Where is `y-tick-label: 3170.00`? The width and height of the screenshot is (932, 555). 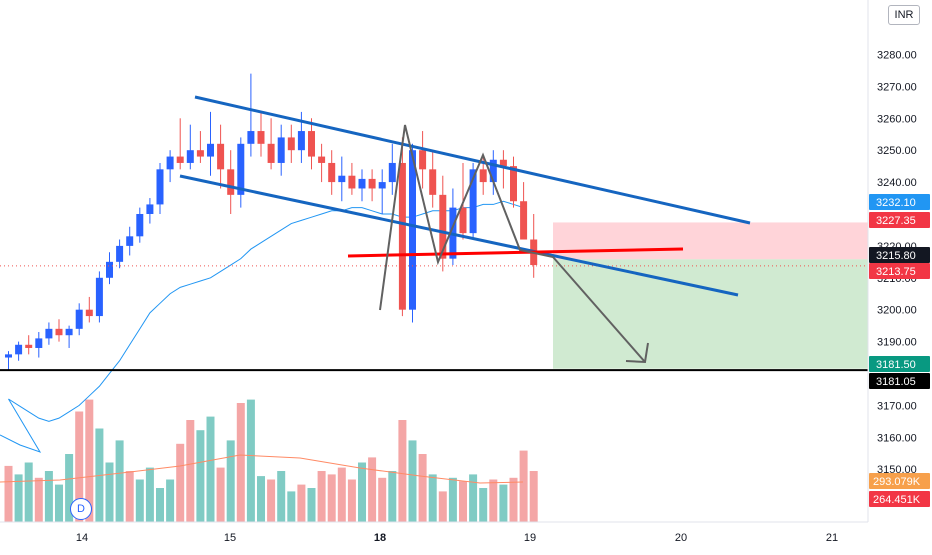
y-tick-label: 3170.00 is located at coordinates (897, 406).